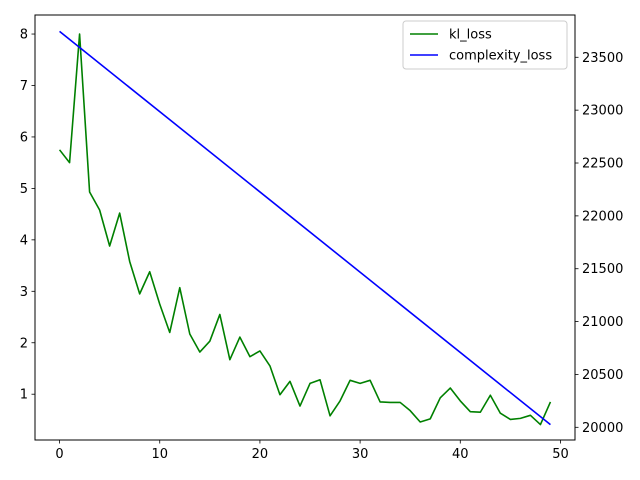  Describe the element at coordinates (602, 322) in the screenshot. I see `y2-tick-label: 21000` at that location.